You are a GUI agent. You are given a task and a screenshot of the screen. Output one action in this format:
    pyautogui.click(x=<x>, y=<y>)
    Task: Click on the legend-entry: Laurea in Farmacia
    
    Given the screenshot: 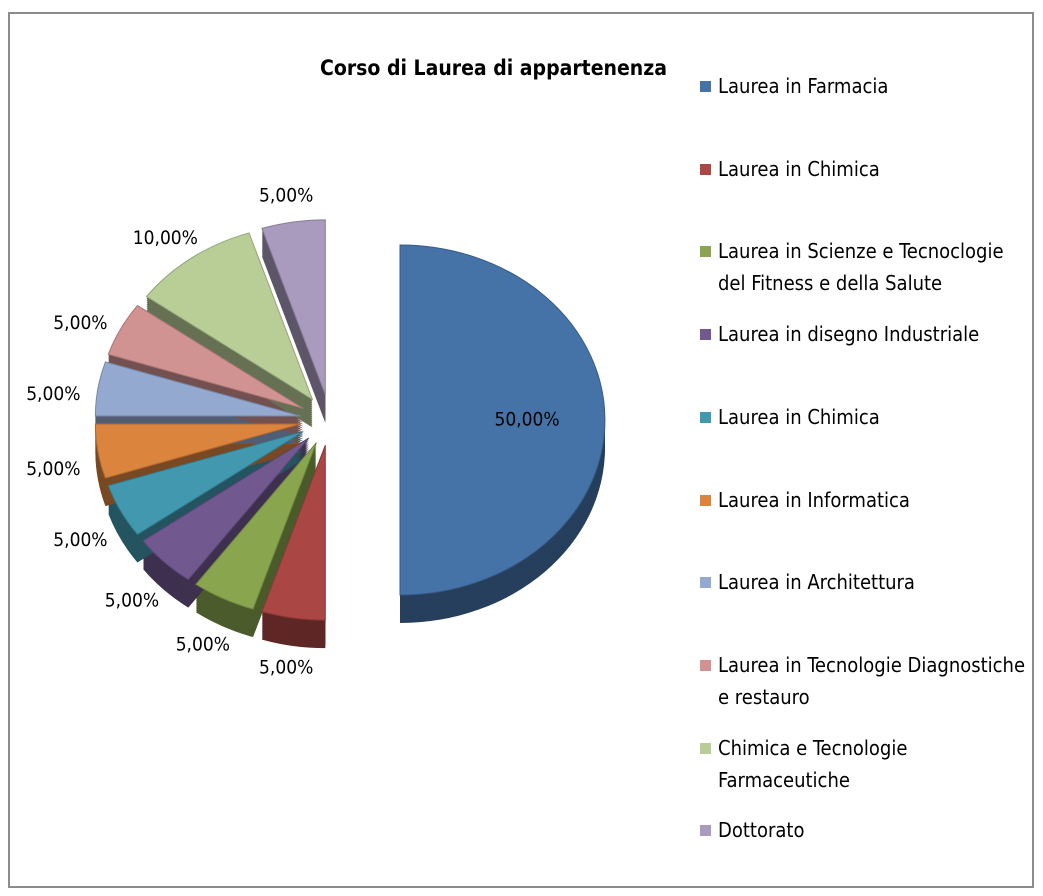 What is the action you would take?
    pyautogui.click(x=867, y=86)
    